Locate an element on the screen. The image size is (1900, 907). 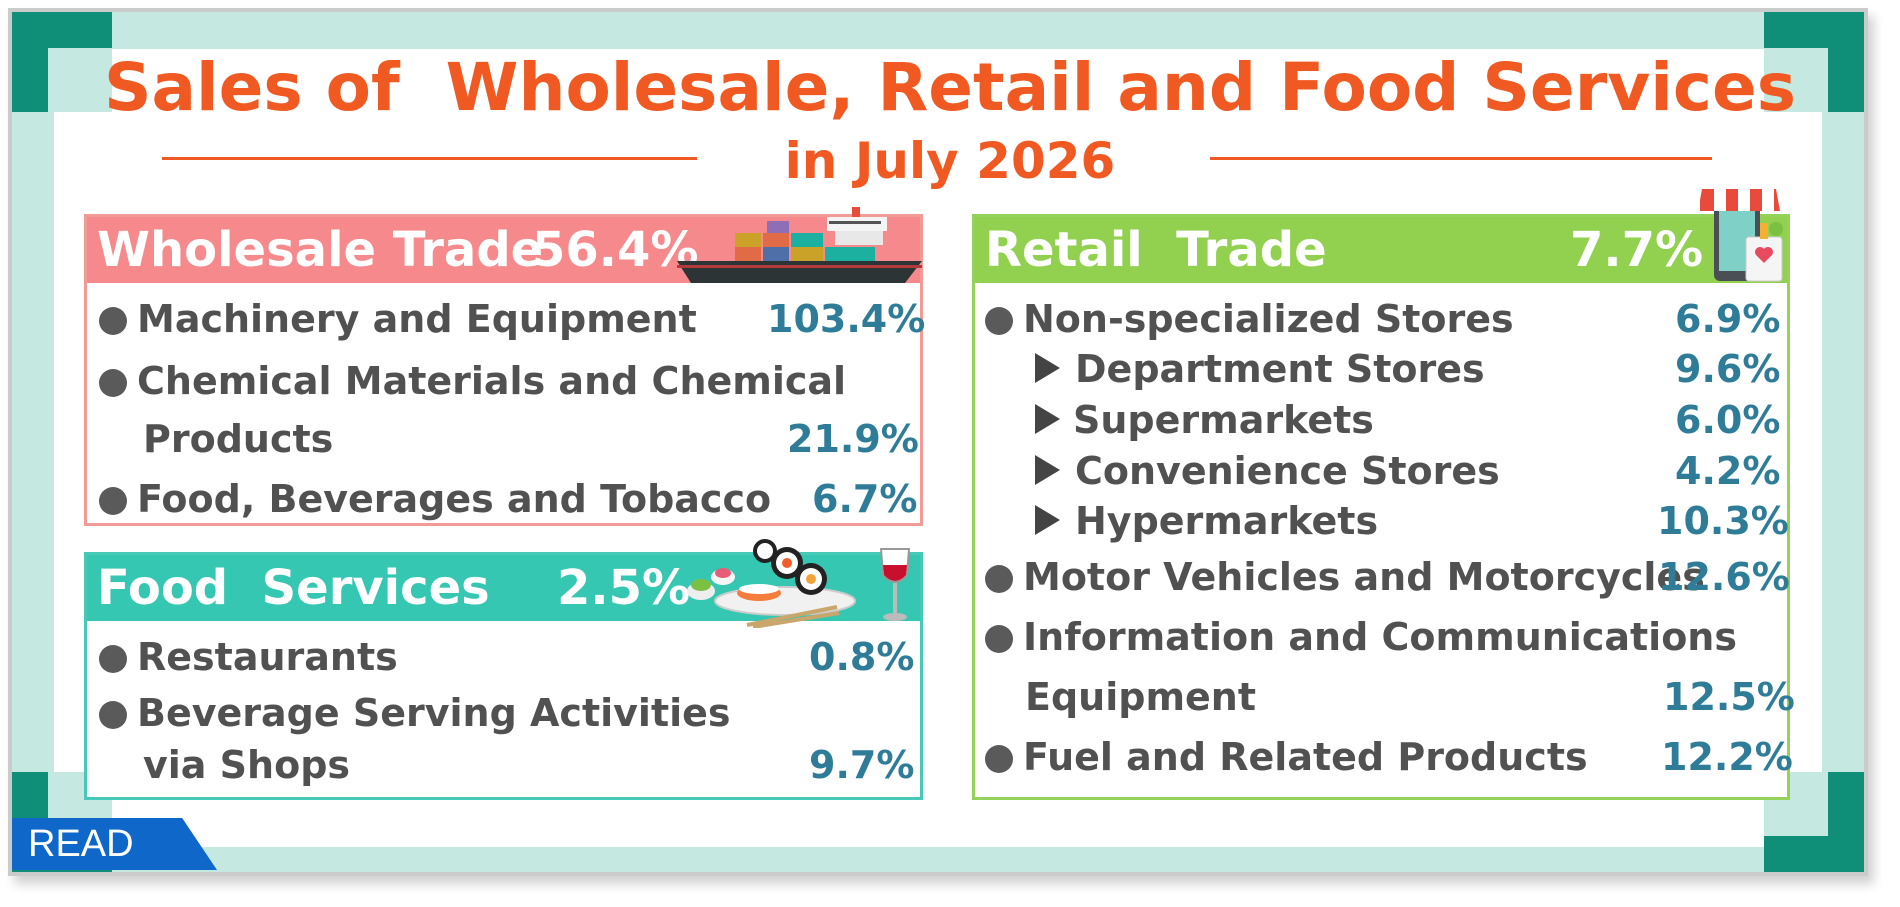
wholesale-item-value: 21.9% is located at coordinates (853, 439).